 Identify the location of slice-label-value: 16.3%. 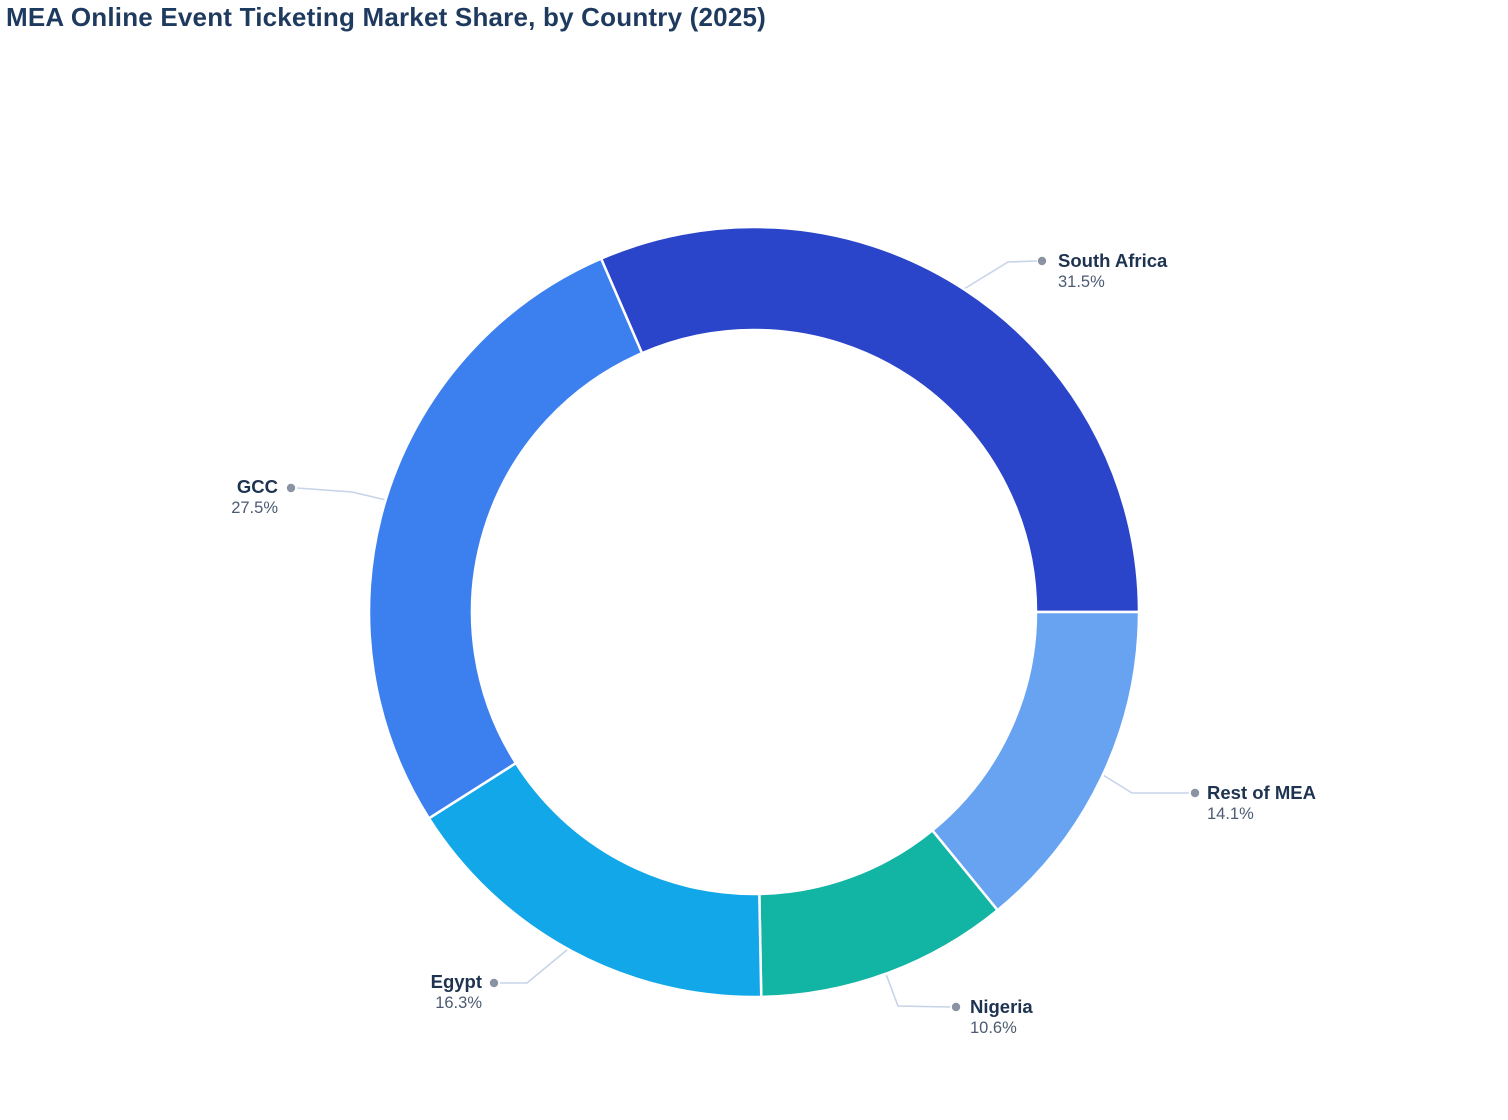
(458, 1003).